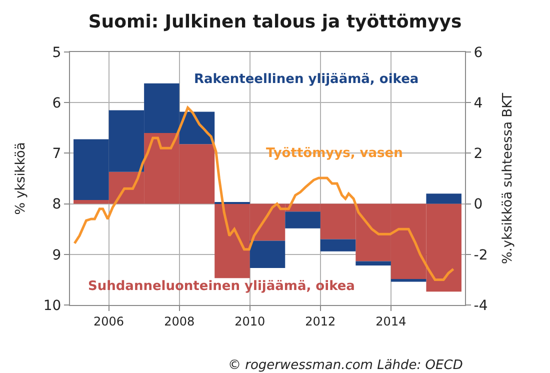  Describe the element at coordinates (508, 178) in the screenshot. I see `y2-axis-title: %.yksikköä suhteessa BKT` at that location.